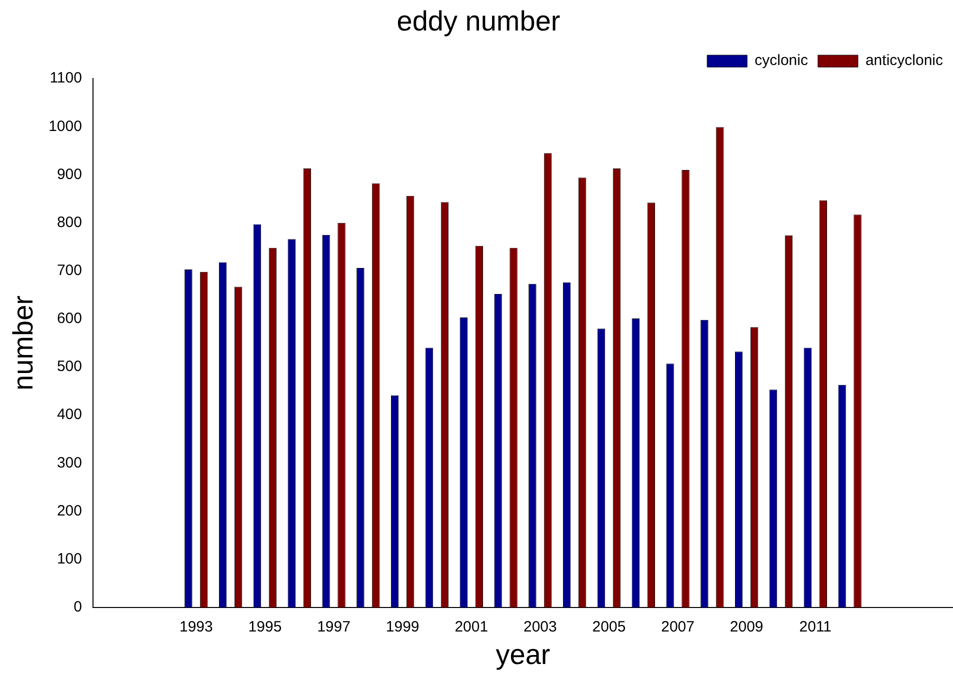  Describe the element at coordinates (904, 61) in the screenshot. I see `legend-label: anticyclonic` at that location.